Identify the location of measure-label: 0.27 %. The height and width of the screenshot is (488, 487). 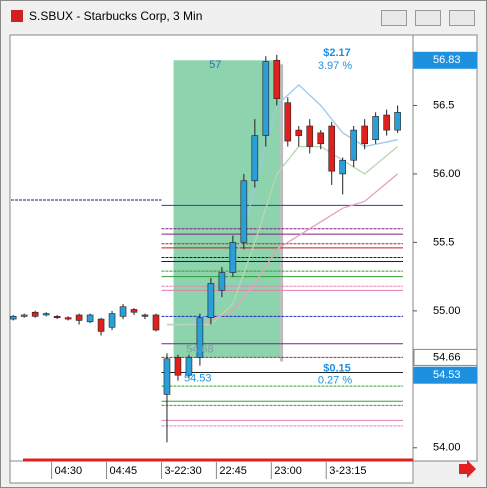
(335, 380).